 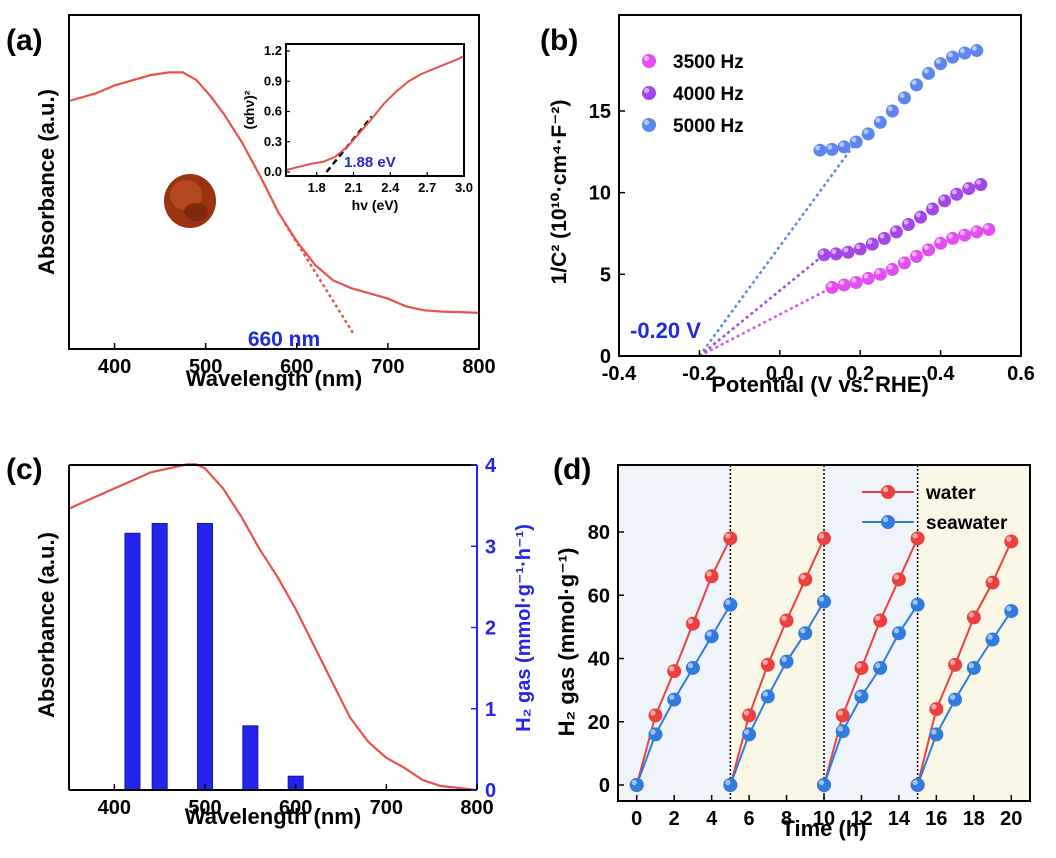 I want to click on panel-d-x-tick-label: 18, so click(x=974, y=819).